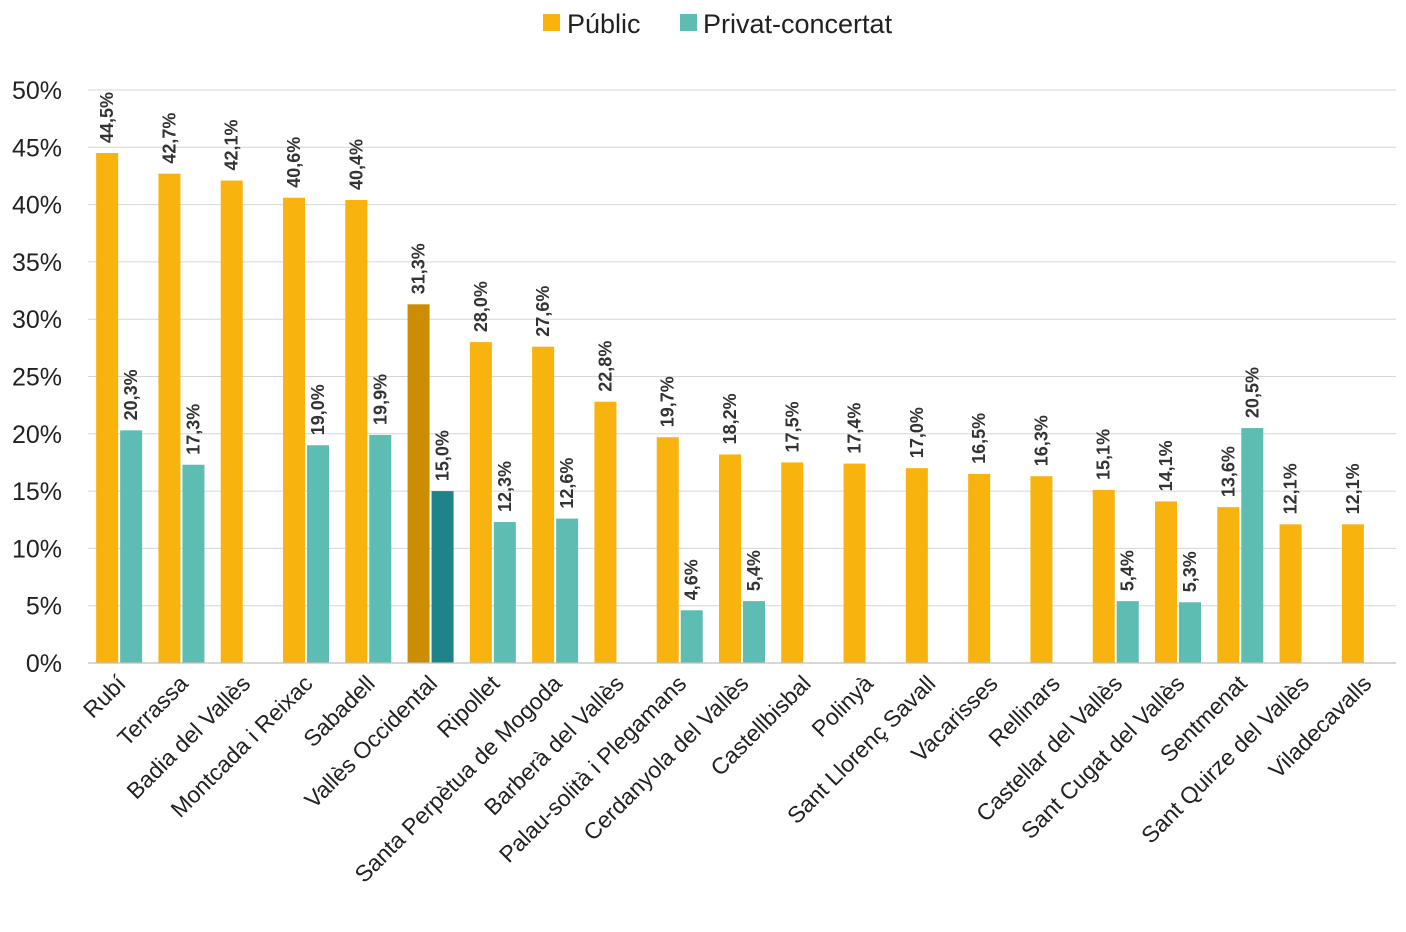 The height and width of the screenshot is (932, 1406). What do you see at coordinates (688, 22) in the screenshot?
I see `legend-swatch-private` at bounding box center [688, 22].